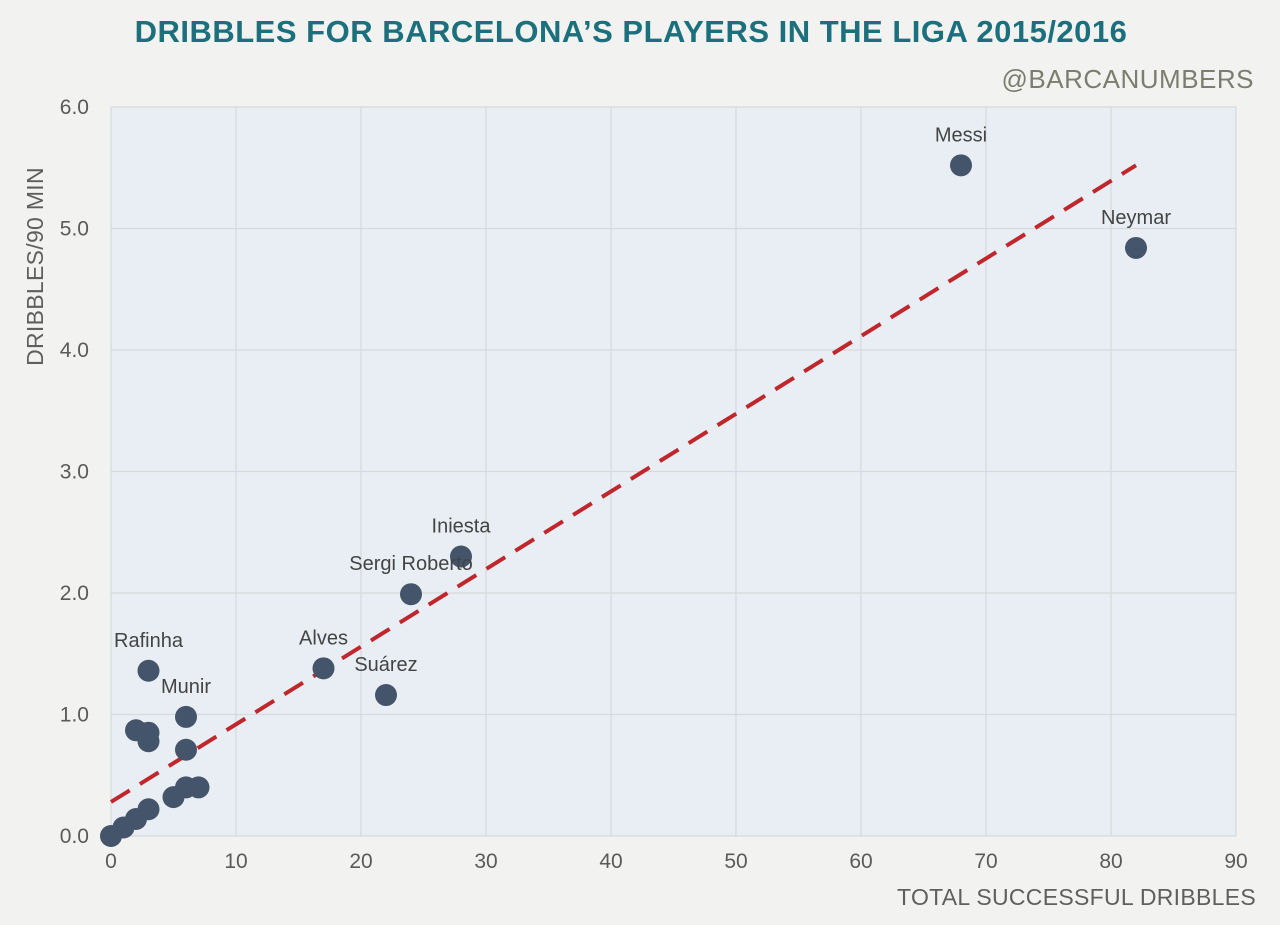 The image size is (1280, 925). Describe the element at coordinates (1127, 79) in the screenshot. I see `credit-handle: @BARCANUMBERS` at that location.